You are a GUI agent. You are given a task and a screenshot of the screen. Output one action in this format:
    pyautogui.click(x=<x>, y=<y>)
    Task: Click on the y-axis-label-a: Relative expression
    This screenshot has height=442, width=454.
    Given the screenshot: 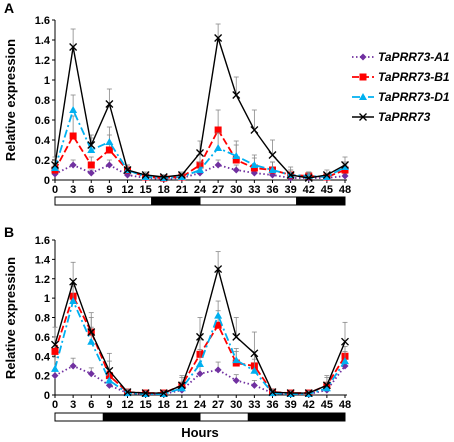 What is the action you would take?
    pyautogui.click(x=10, y=100)
    